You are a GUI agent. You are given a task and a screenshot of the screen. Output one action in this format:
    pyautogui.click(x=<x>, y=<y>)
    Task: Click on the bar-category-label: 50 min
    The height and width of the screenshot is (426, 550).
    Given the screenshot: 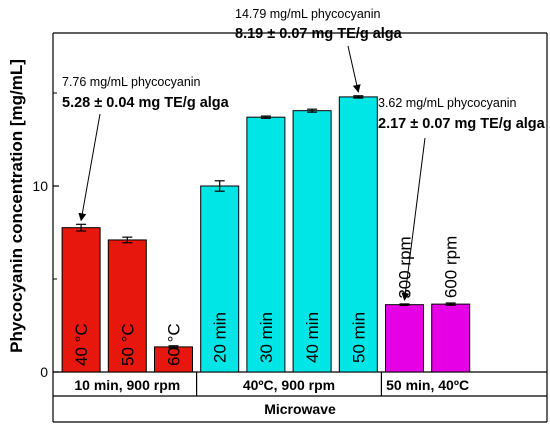 What is the action you would take?
    pyautogui.click(x=358, y=337)
    